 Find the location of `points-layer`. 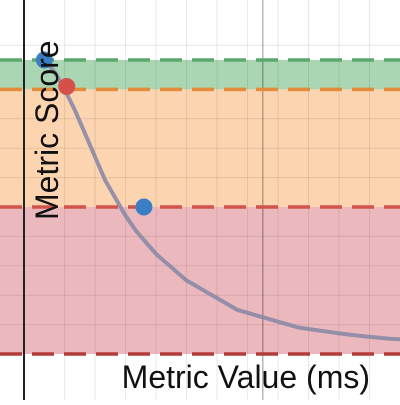

points-layer is located at coordinates (94, 133).